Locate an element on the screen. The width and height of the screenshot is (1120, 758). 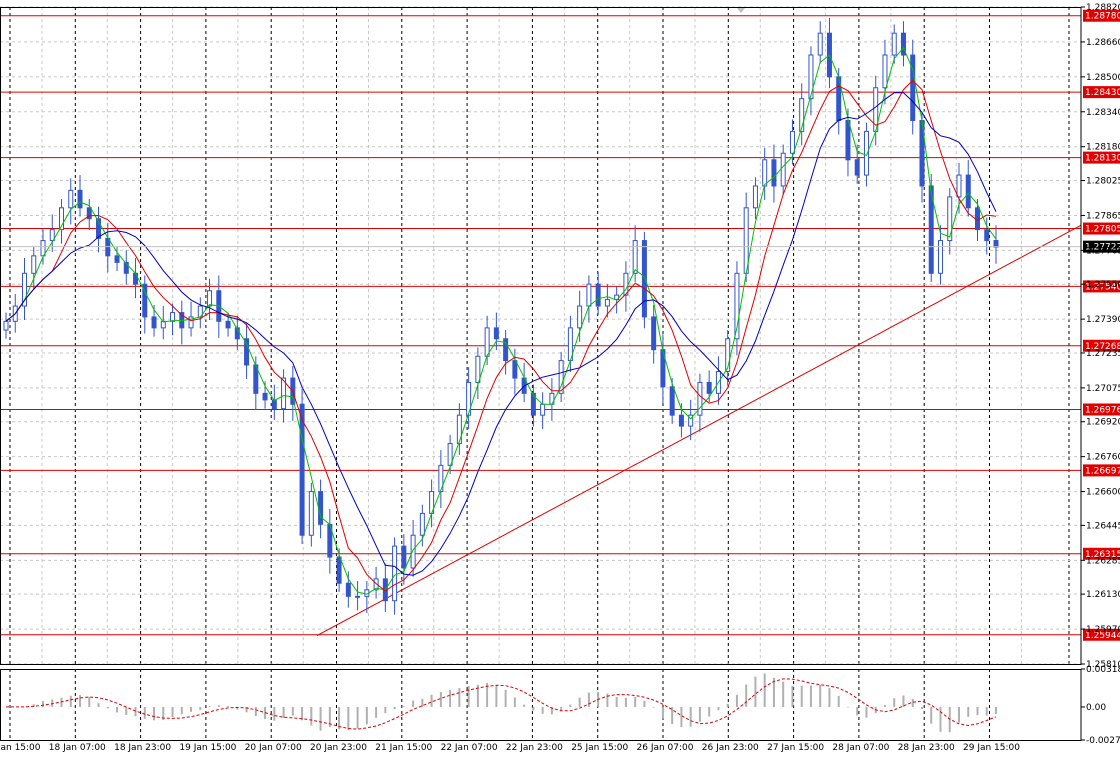
y-tick-label: 1.26600 is located at coordinates (1103, 493).